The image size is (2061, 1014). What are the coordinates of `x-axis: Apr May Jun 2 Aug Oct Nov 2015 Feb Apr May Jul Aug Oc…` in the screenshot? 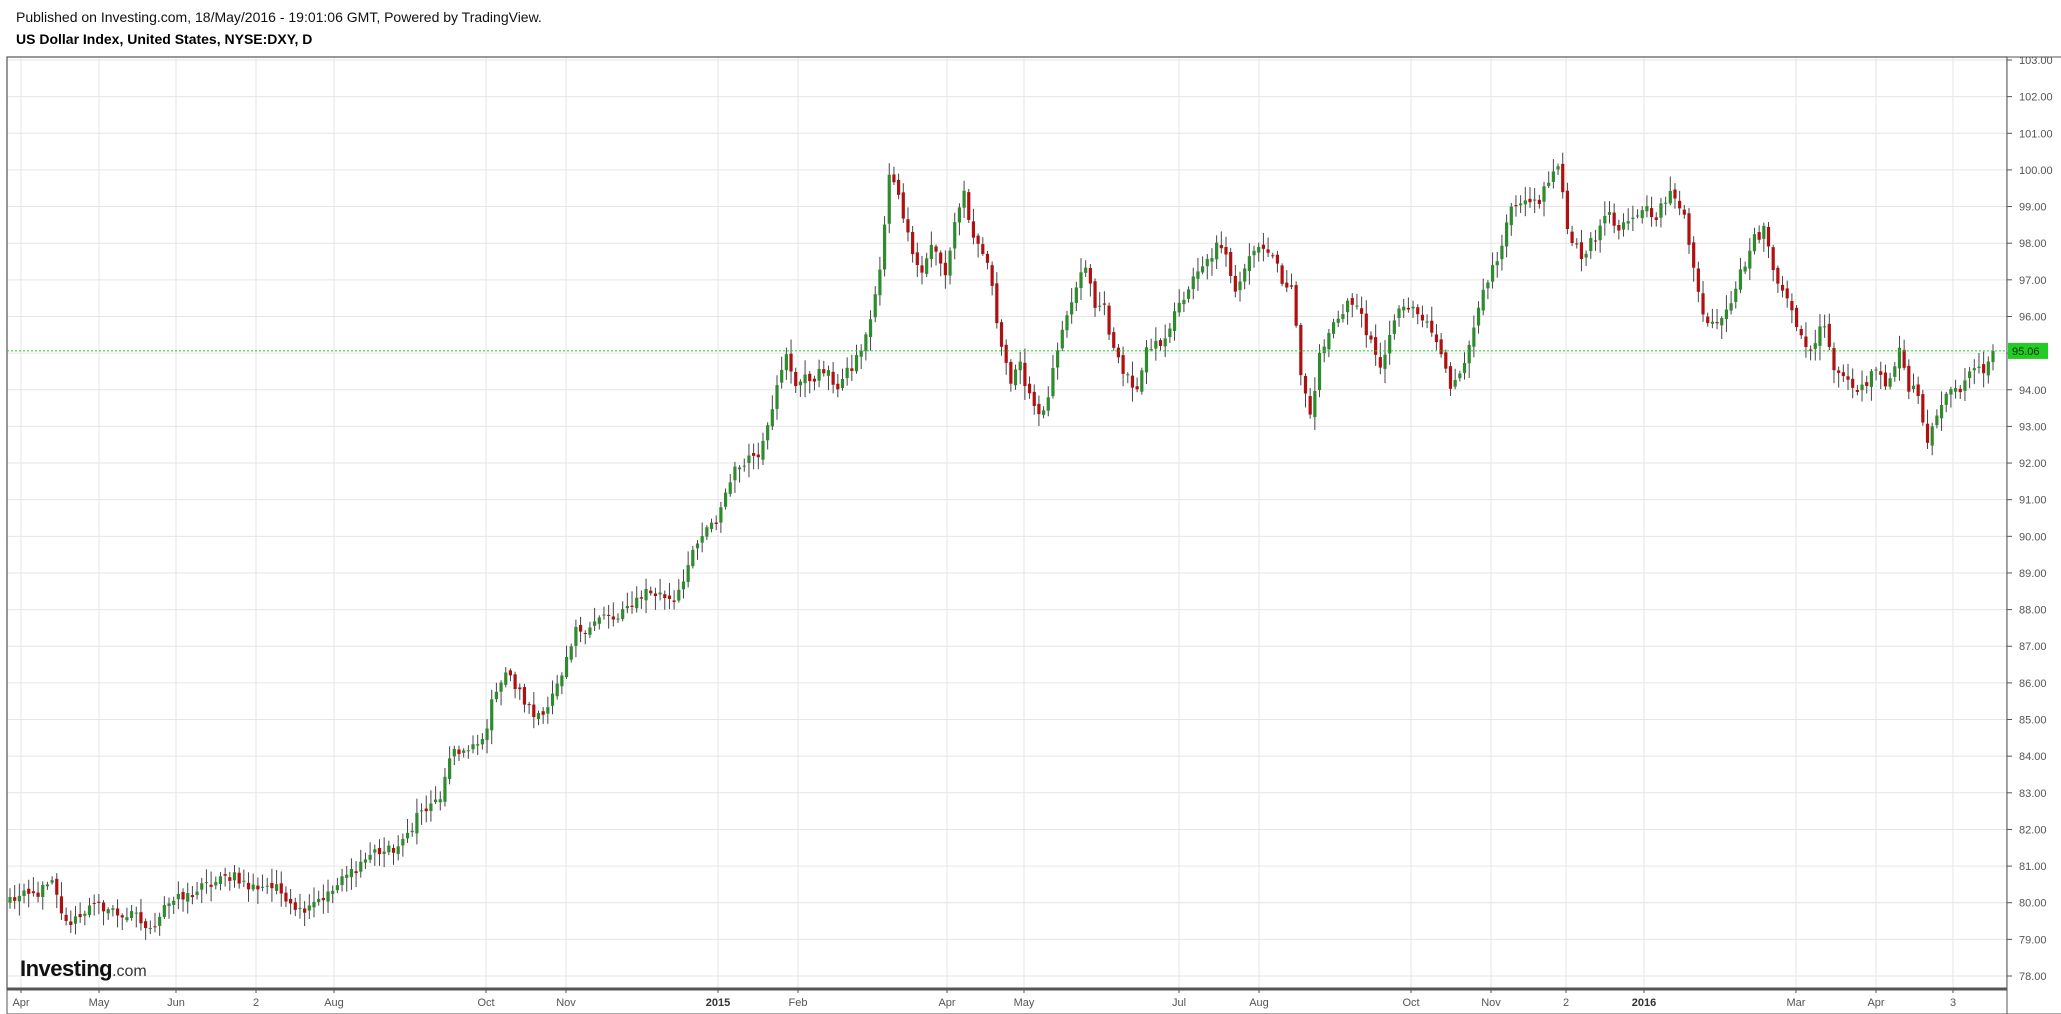 It's located at (984, 999).